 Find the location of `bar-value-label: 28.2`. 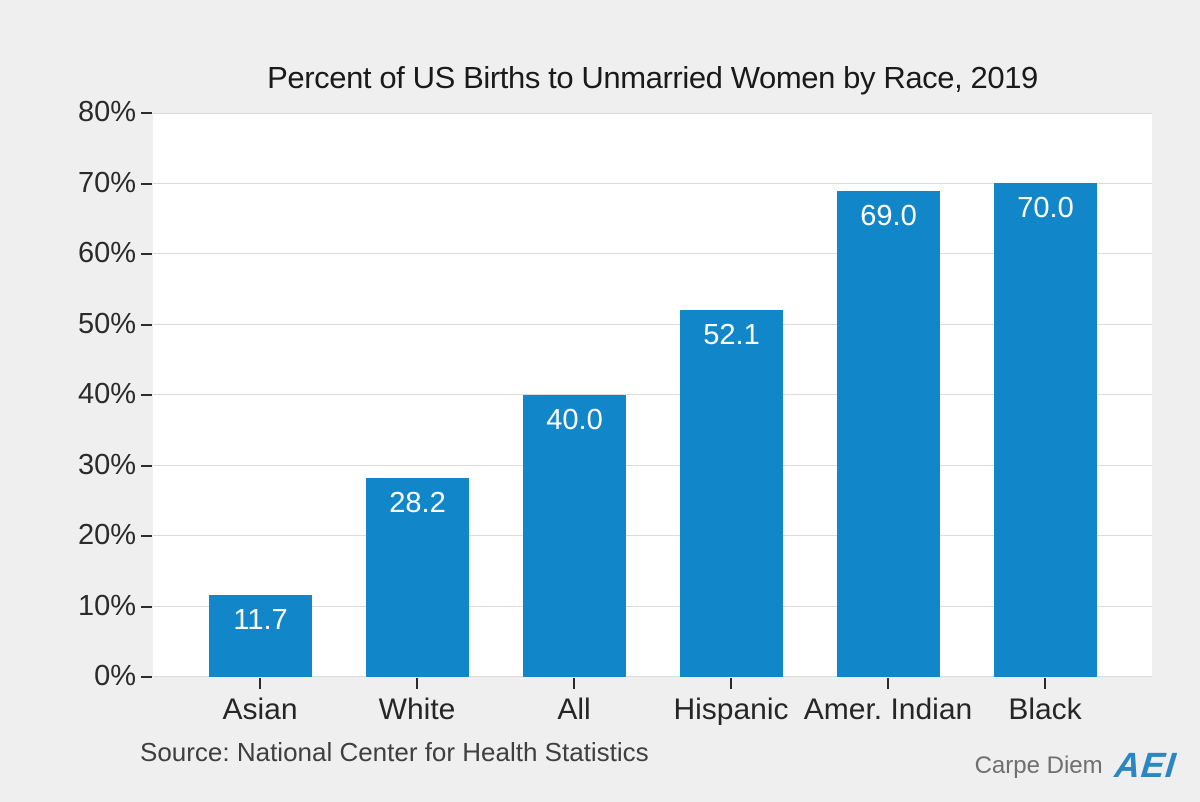

bar-value-label: 28.2 is located at coordinates (417, 503).